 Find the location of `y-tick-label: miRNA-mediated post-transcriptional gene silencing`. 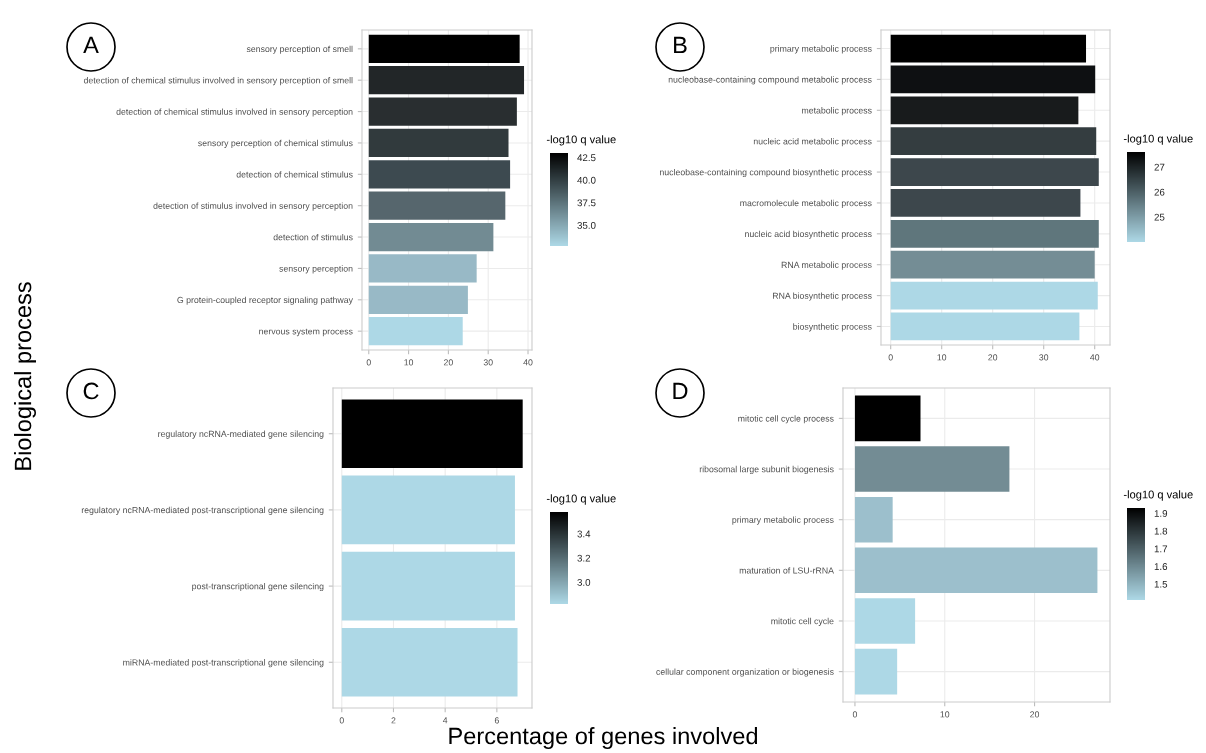

y-tick-label: miRNA-mediated post-transcriptional gene silencing is located at coordinates (223, 663).